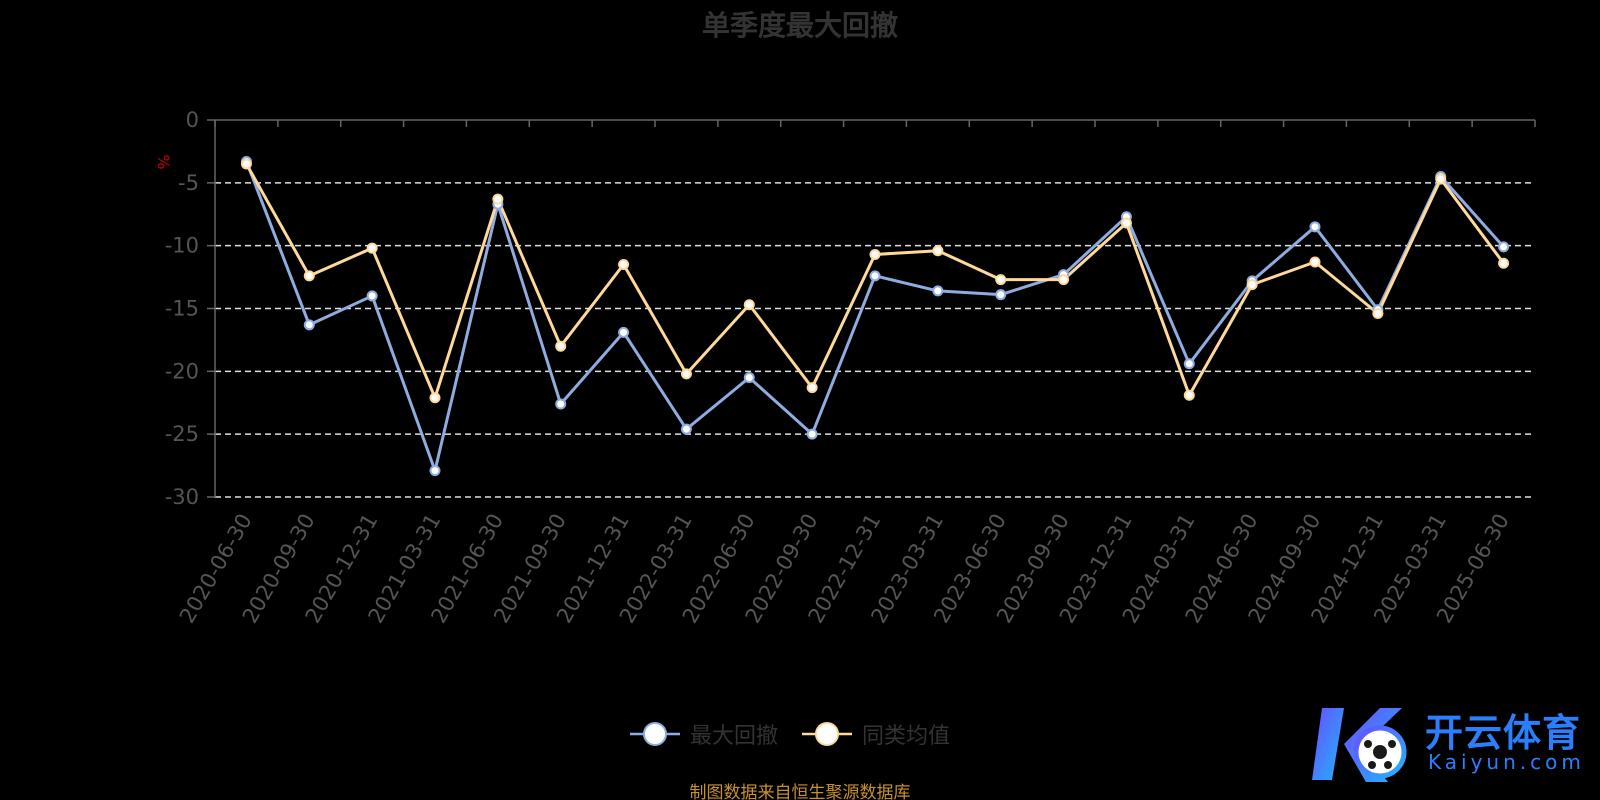 The width and height of the screenshot is (1600, 800). I want to click on legend-item-peer-average: 同类均值, so click(876, 734).